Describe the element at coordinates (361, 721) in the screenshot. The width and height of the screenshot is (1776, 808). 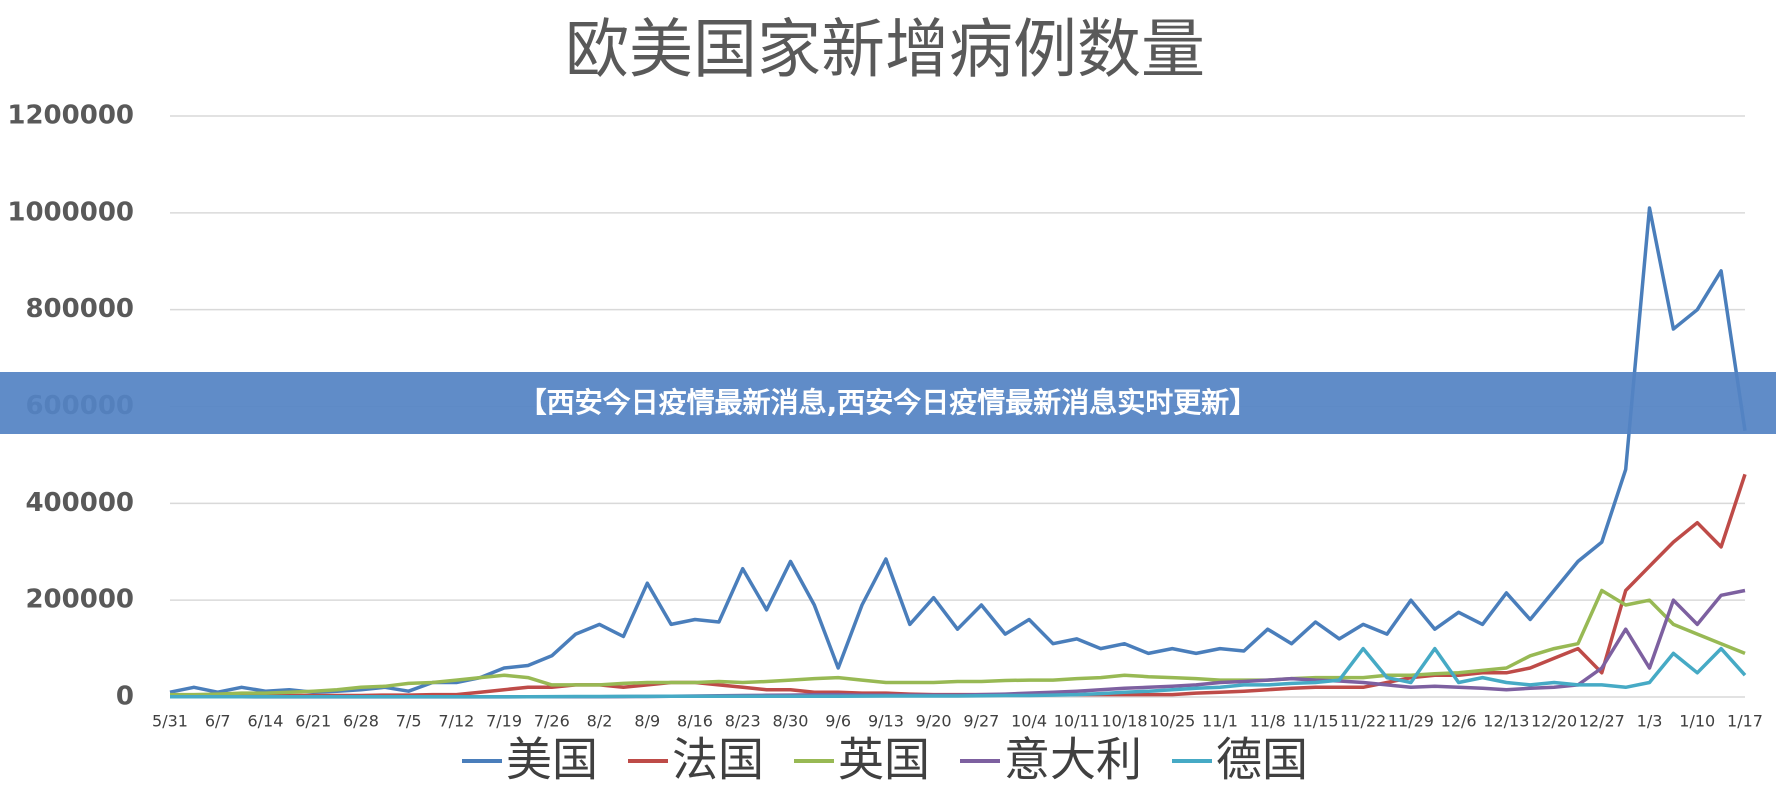
I see `x-tick-label: 6/28` at that location.